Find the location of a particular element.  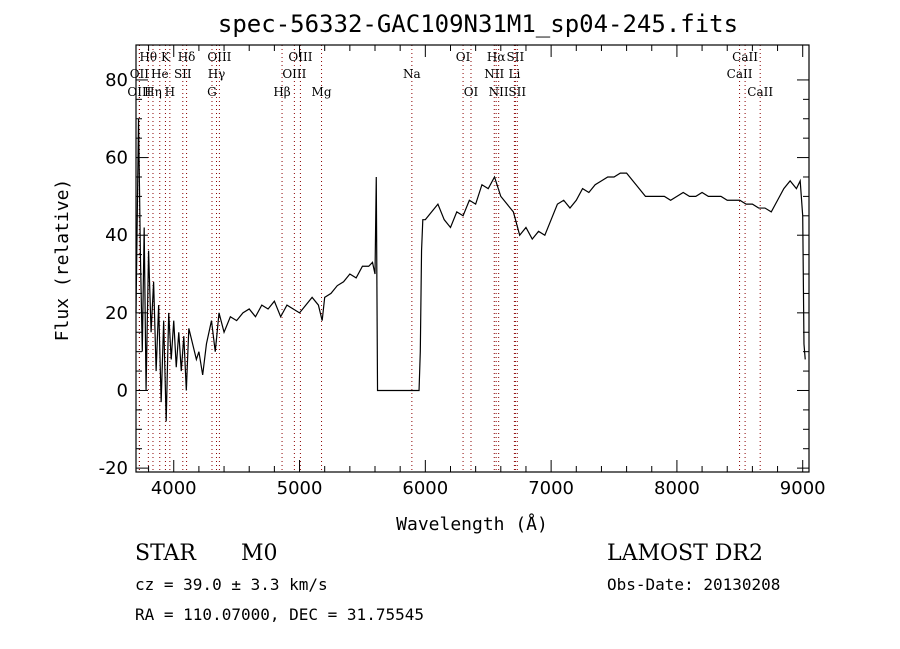

x-tick-label: 9000 is located at coordinates (803, 488).